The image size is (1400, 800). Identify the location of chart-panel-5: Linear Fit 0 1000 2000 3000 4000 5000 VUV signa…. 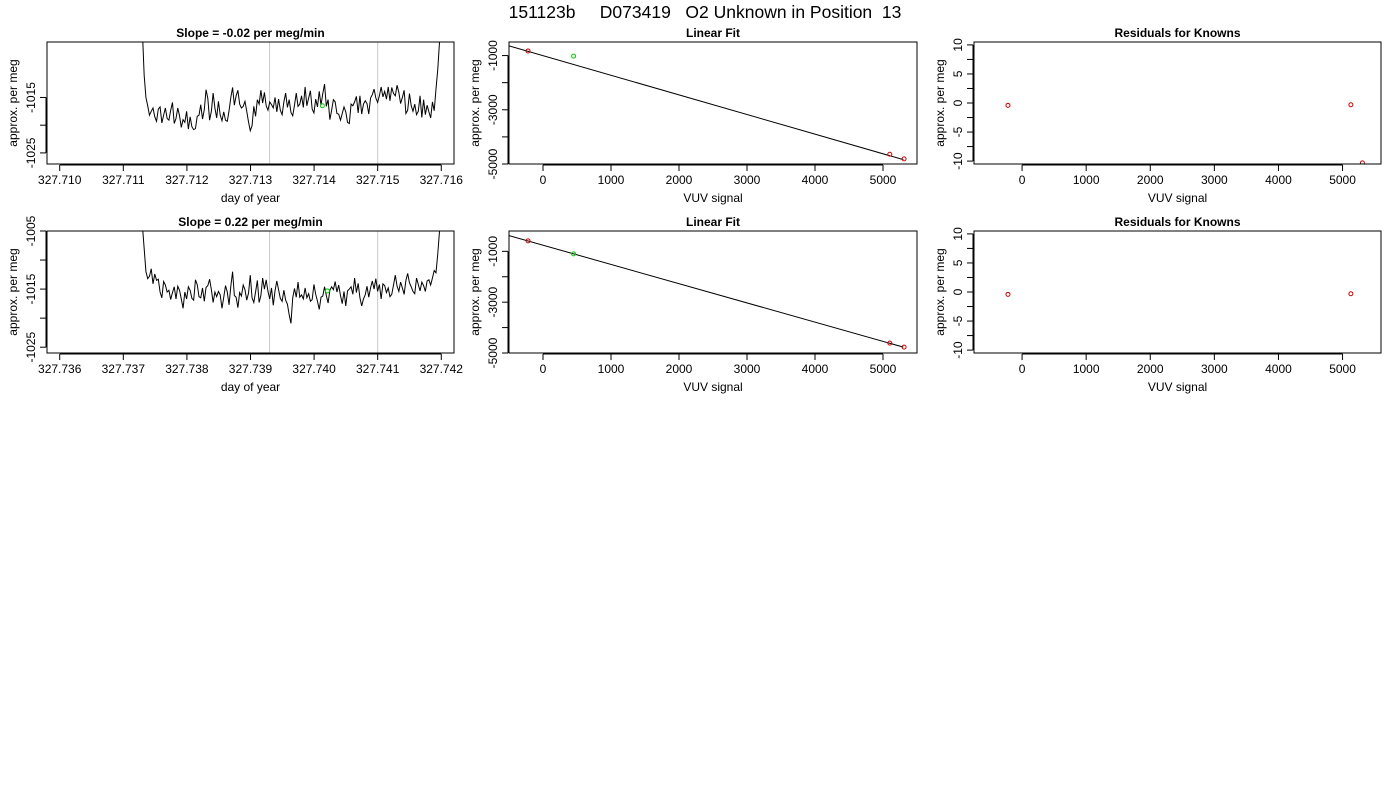
(693, 304).